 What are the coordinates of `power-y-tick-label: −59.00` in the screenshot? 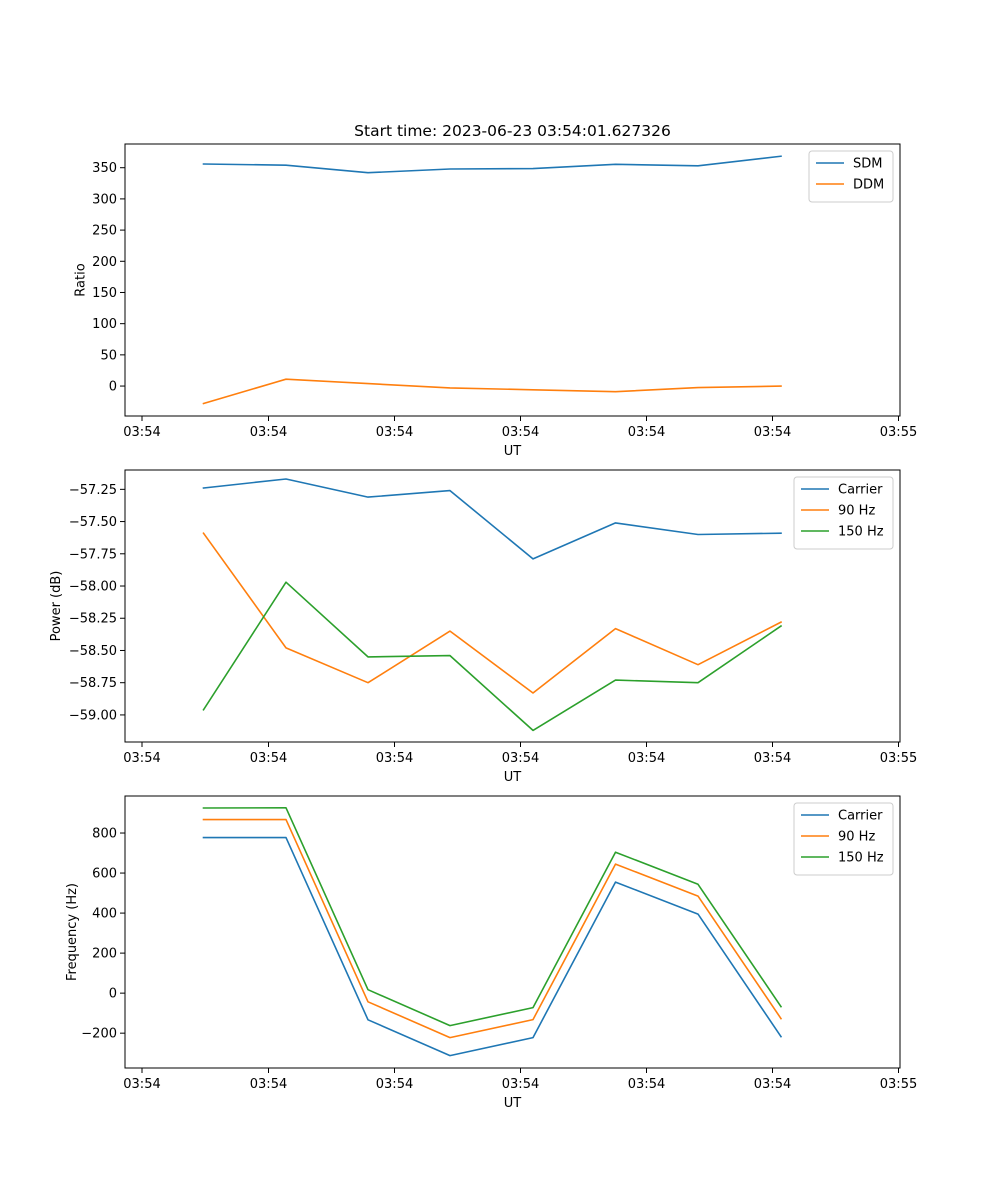 It's located at (93, 715).